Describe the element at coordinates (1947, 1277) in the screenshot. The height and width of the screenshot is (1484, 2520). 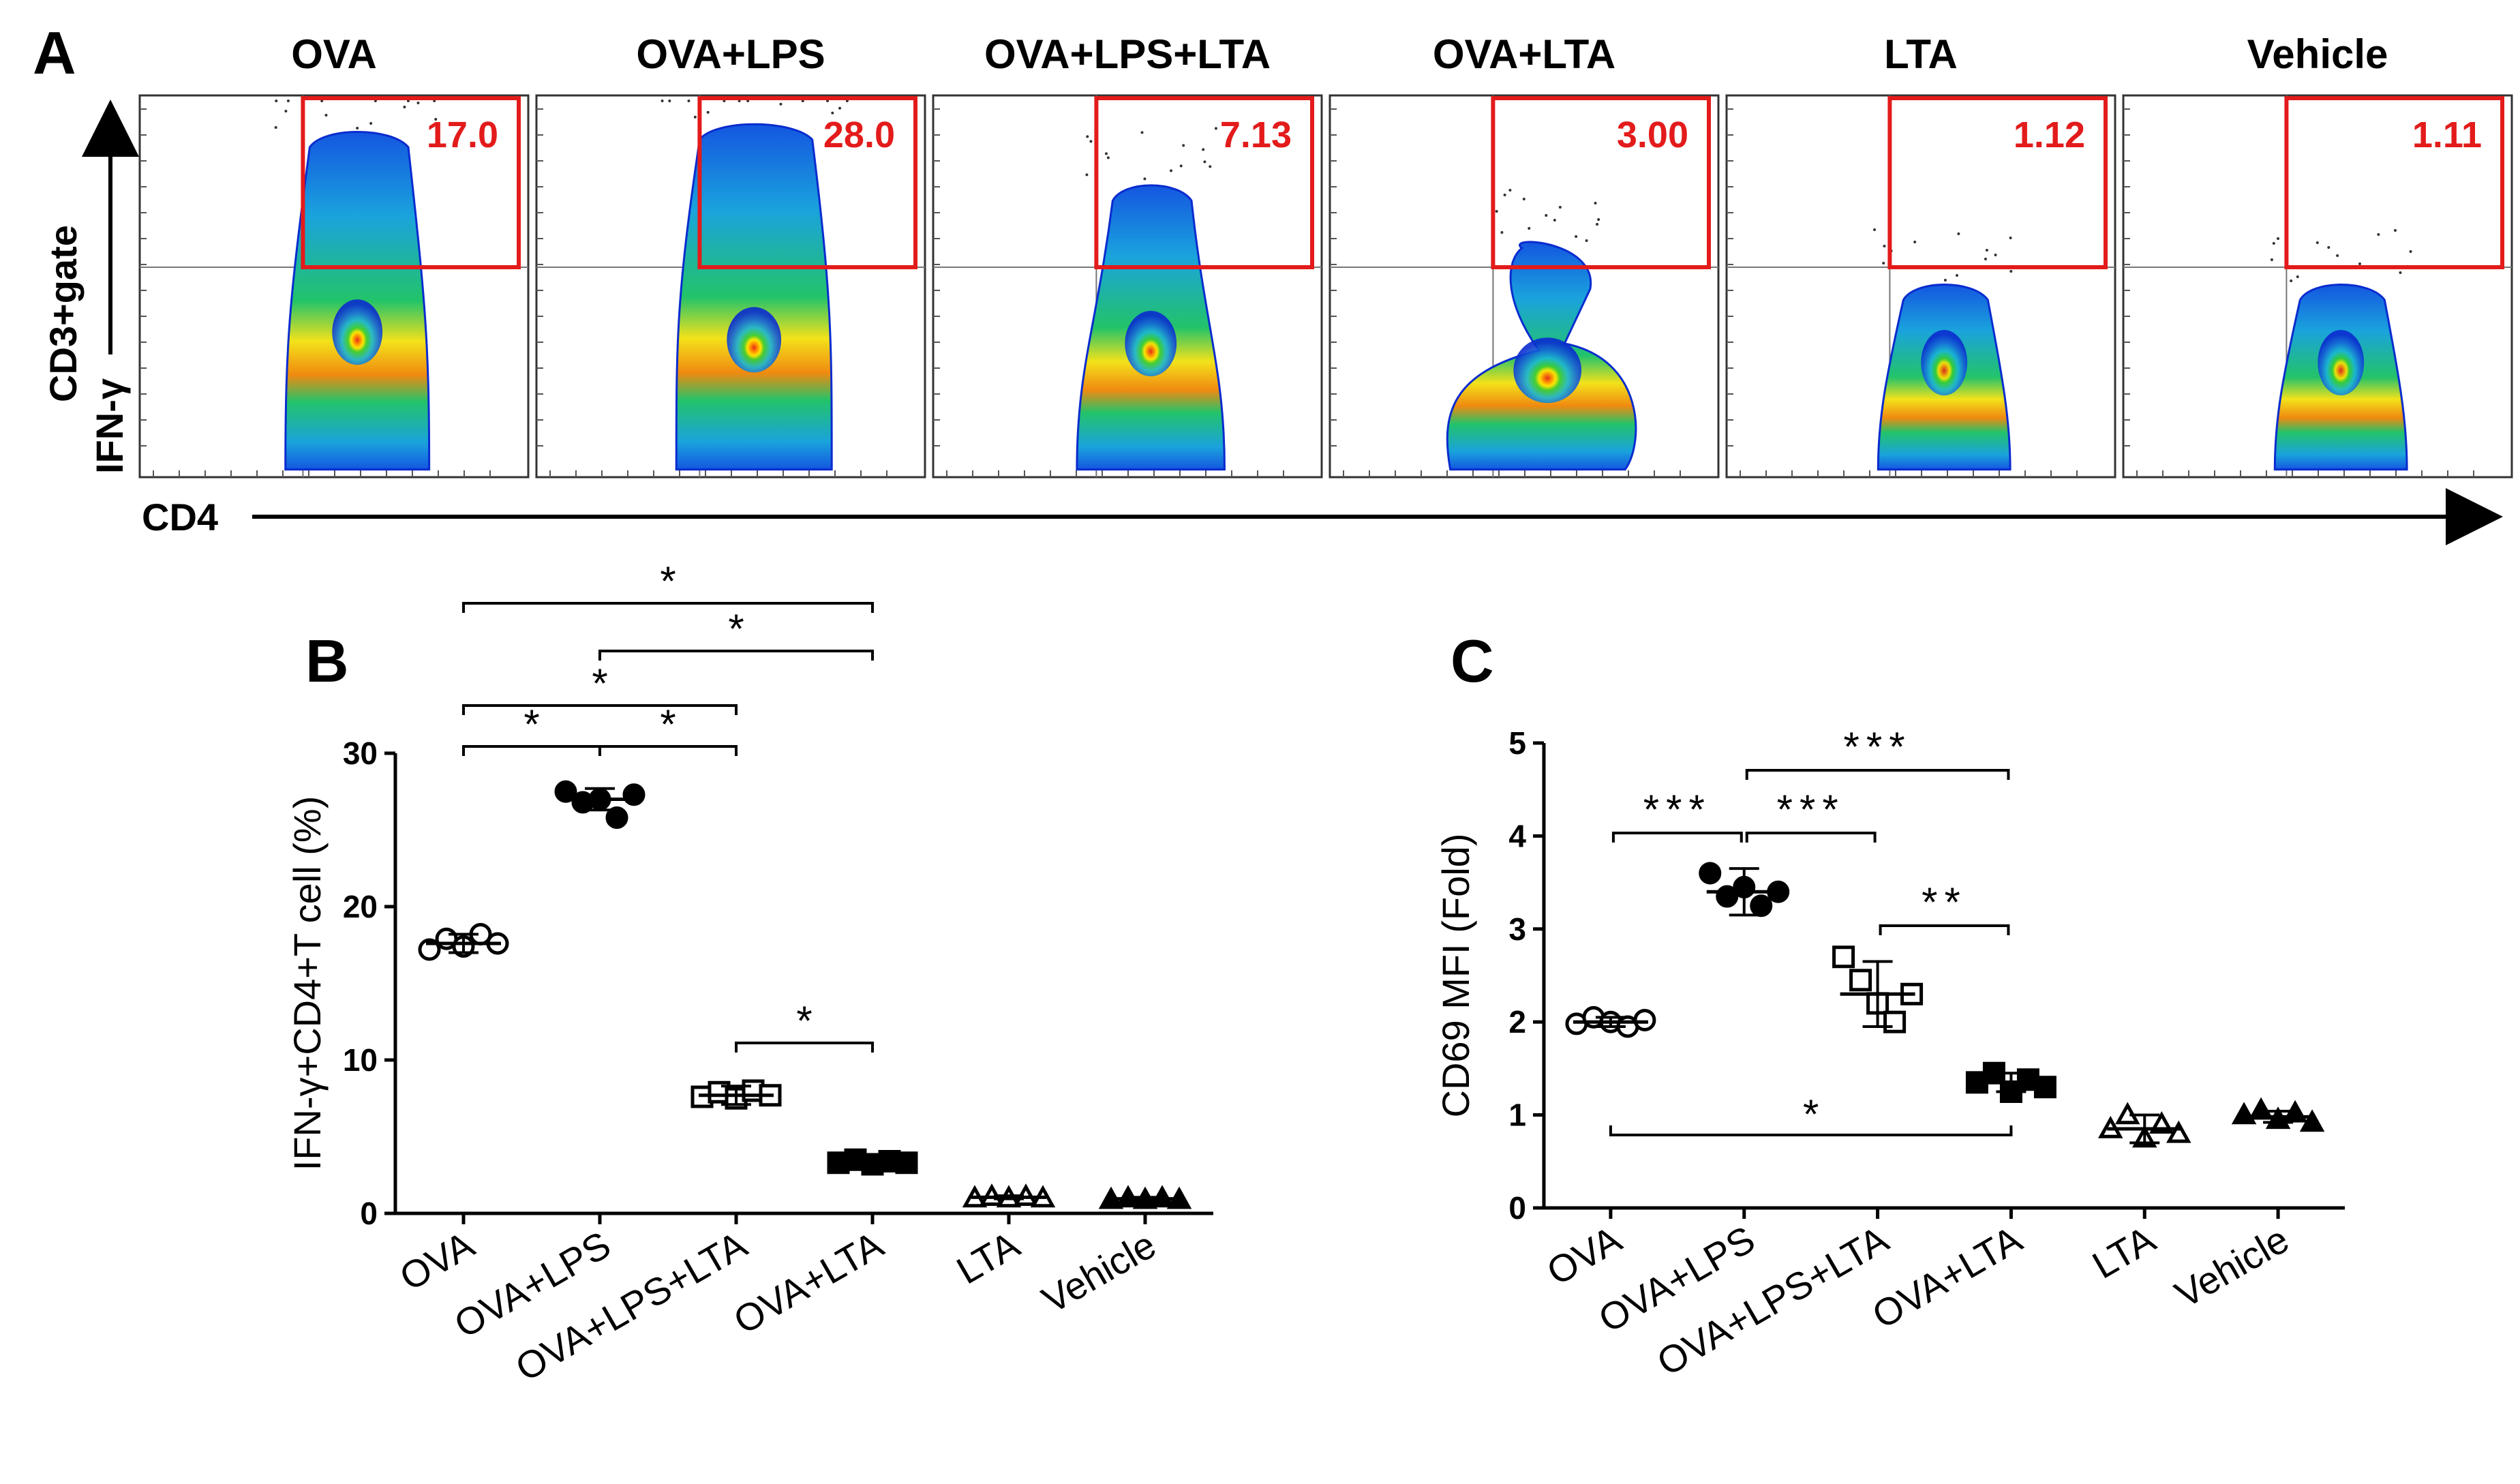
I see `x-category-label: OVA+LTA` at that location.